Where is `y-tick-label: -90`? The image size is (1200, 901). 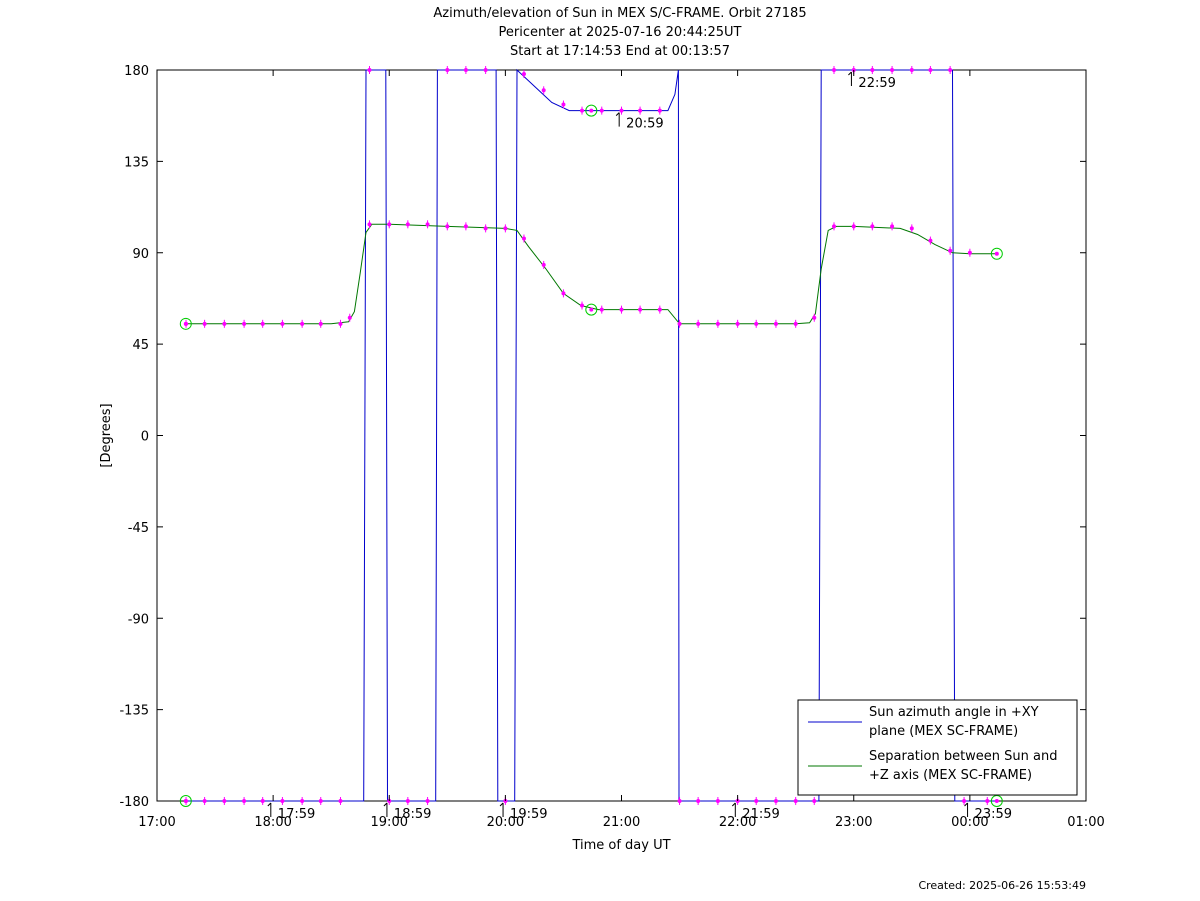
y-tick-label: -90 is located at coordinates (138, 619).